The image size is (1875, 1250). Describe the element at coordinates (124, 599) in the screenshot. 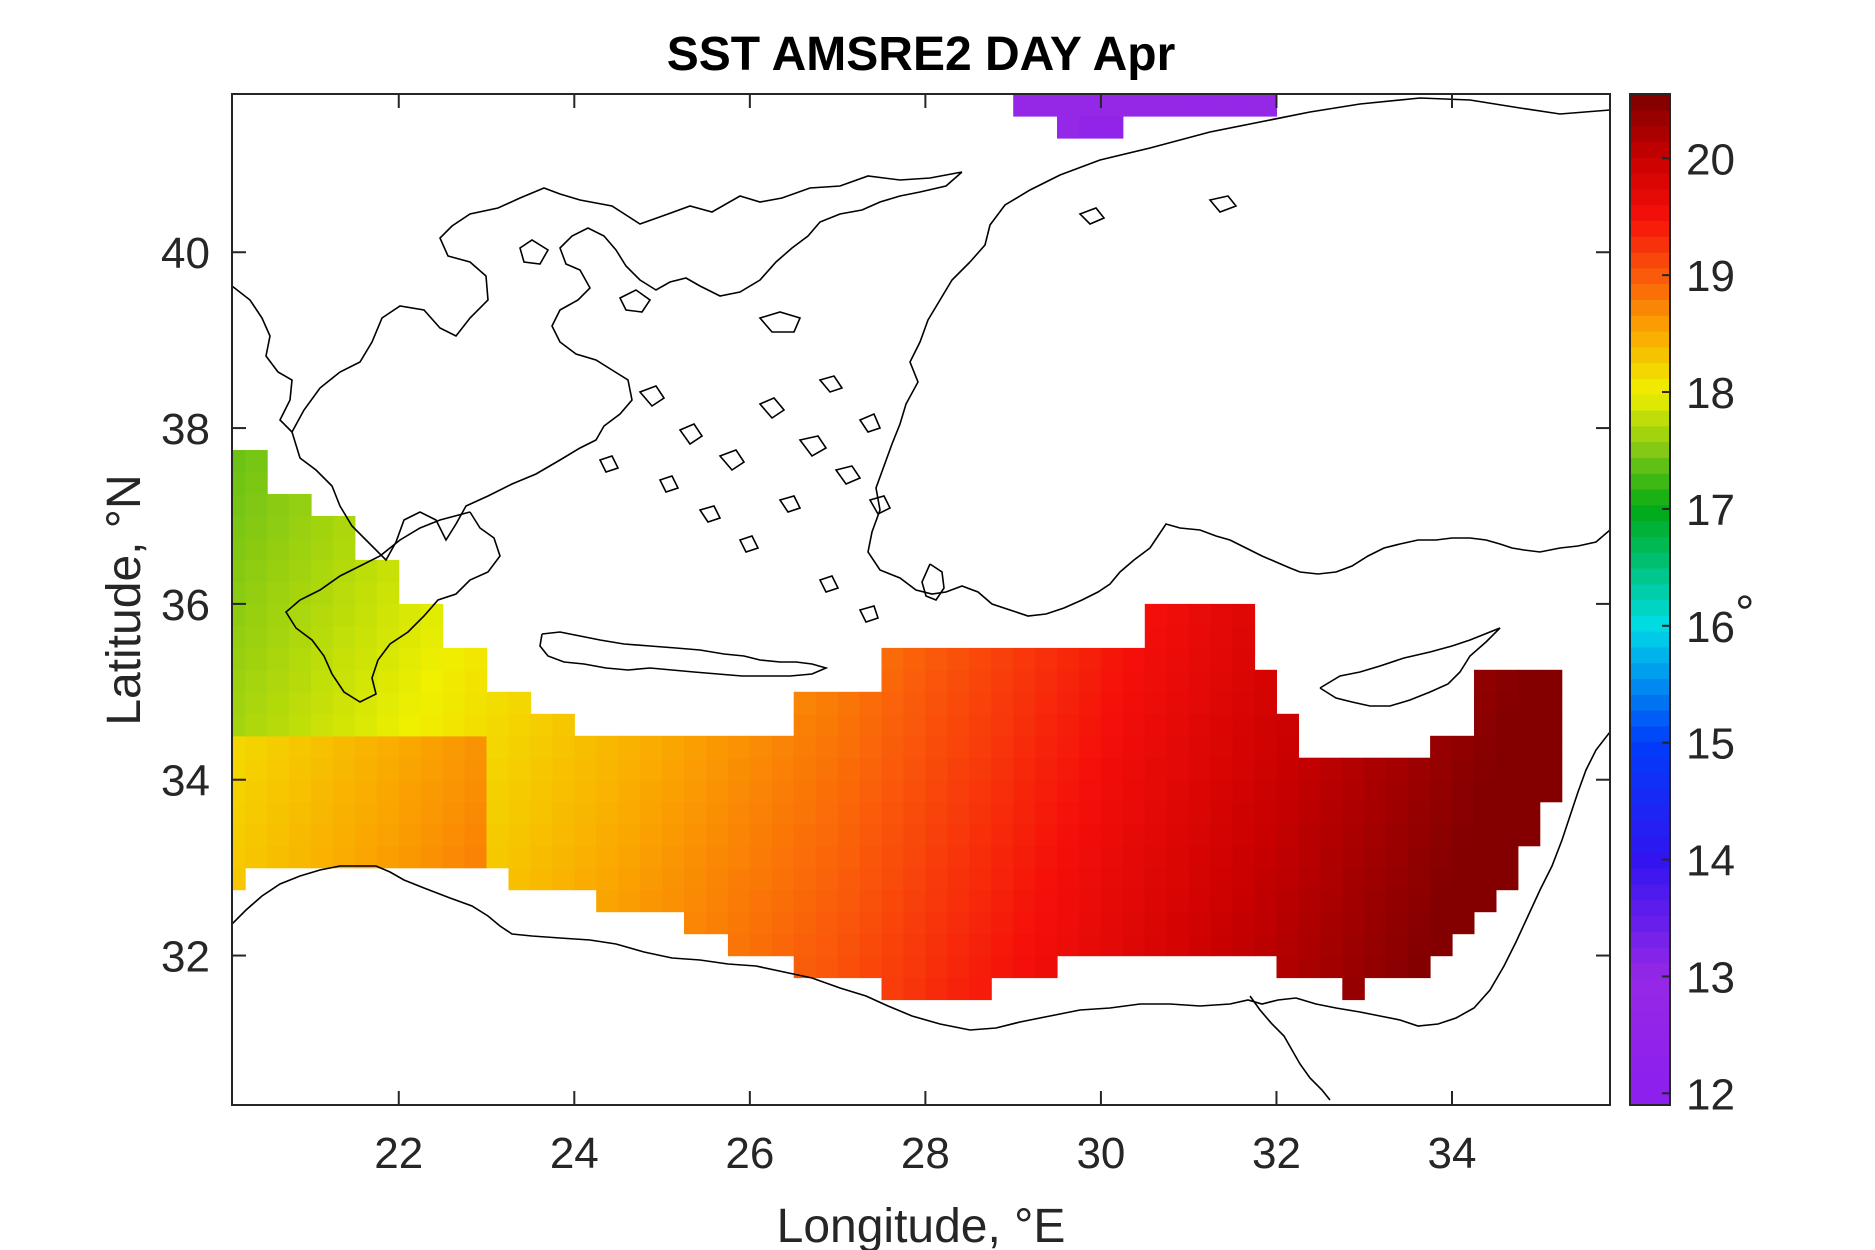

I see `y-axis-label: Latitude, °N` at that location.